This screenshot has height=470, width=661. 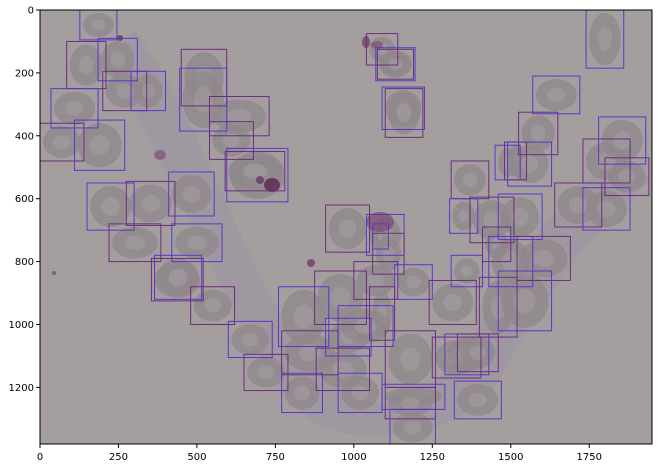 What do you see at coordinates (275, 457) in the screenshot?
I see `x-tick-label: 750` at bounding box center [275, 457].